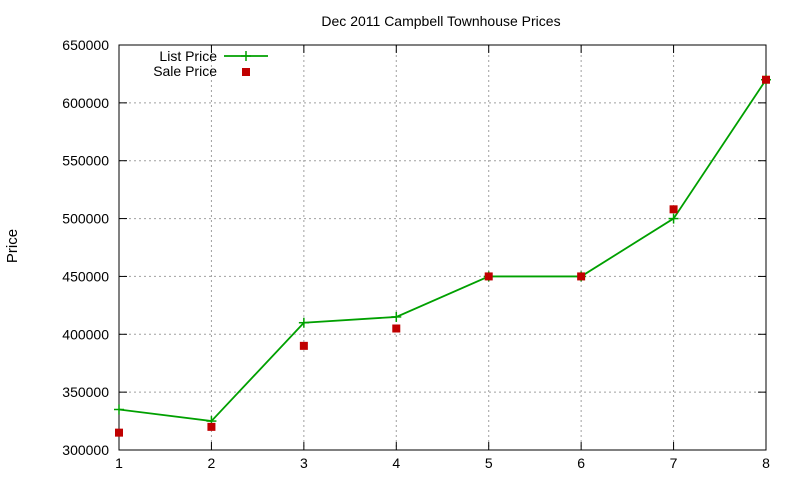 This screenshot has height=480, width=800. What do you see at coordinates (85, 334) in the screenshot?
I see `y-tick-label: 400000` at bounding box center [85, 334].